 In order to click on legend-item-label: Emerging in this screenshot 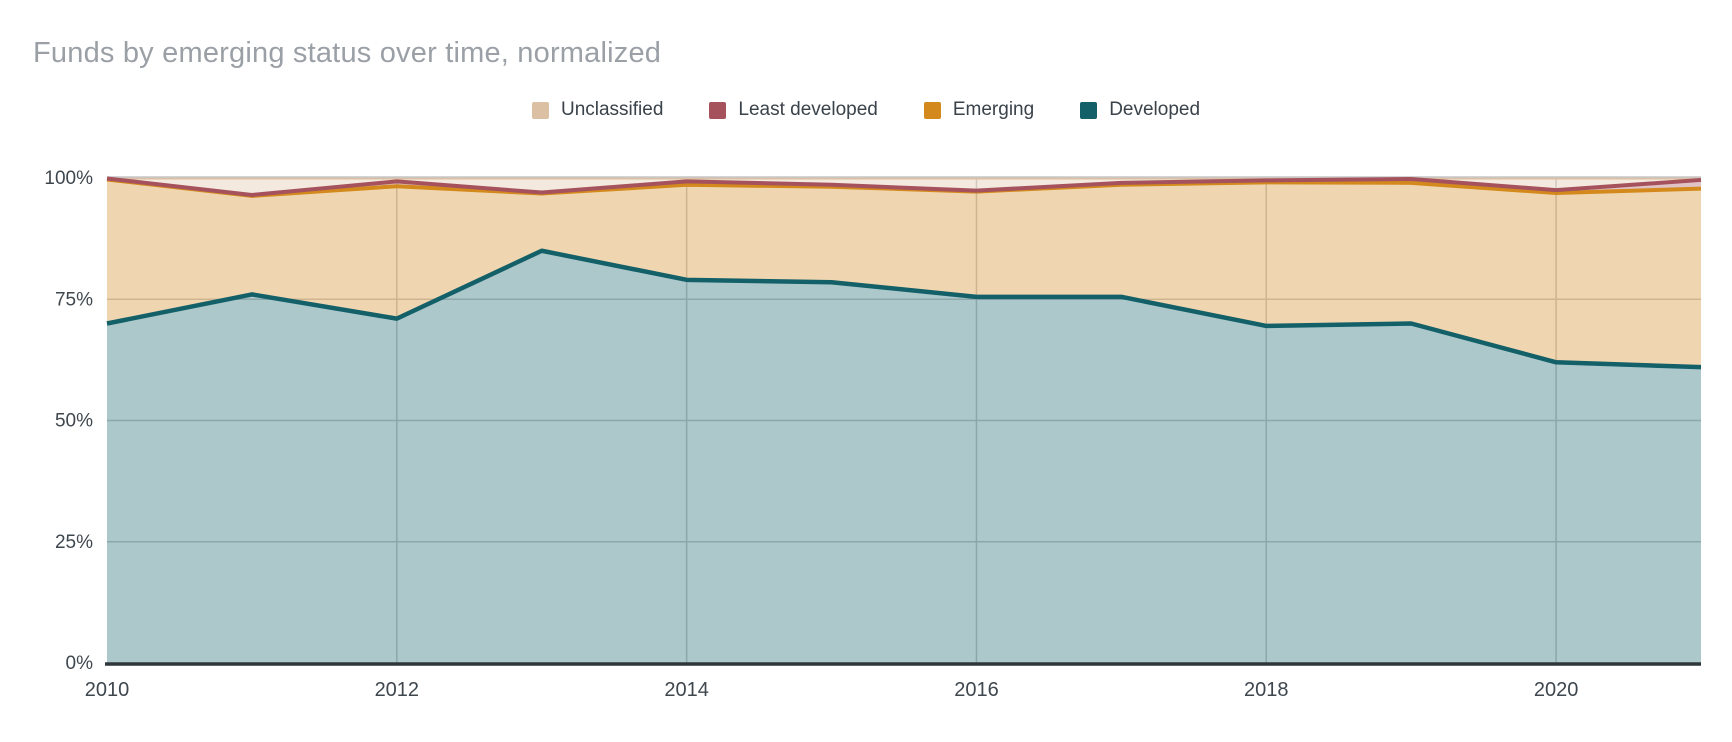, I will do `click(993, 109)`.